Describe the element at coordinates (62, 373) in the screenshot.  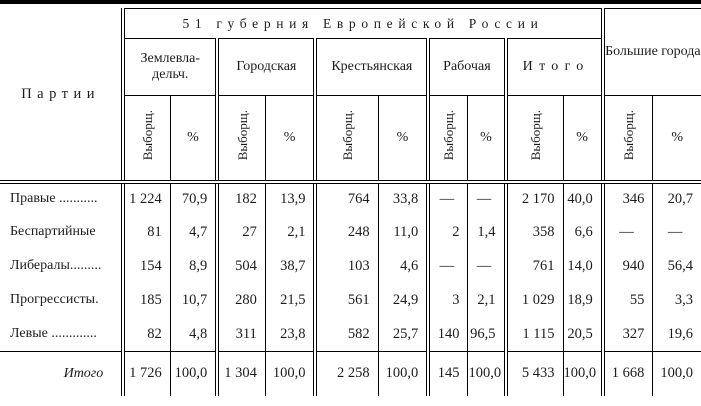
I see `total-row-label: Итого` at that location.